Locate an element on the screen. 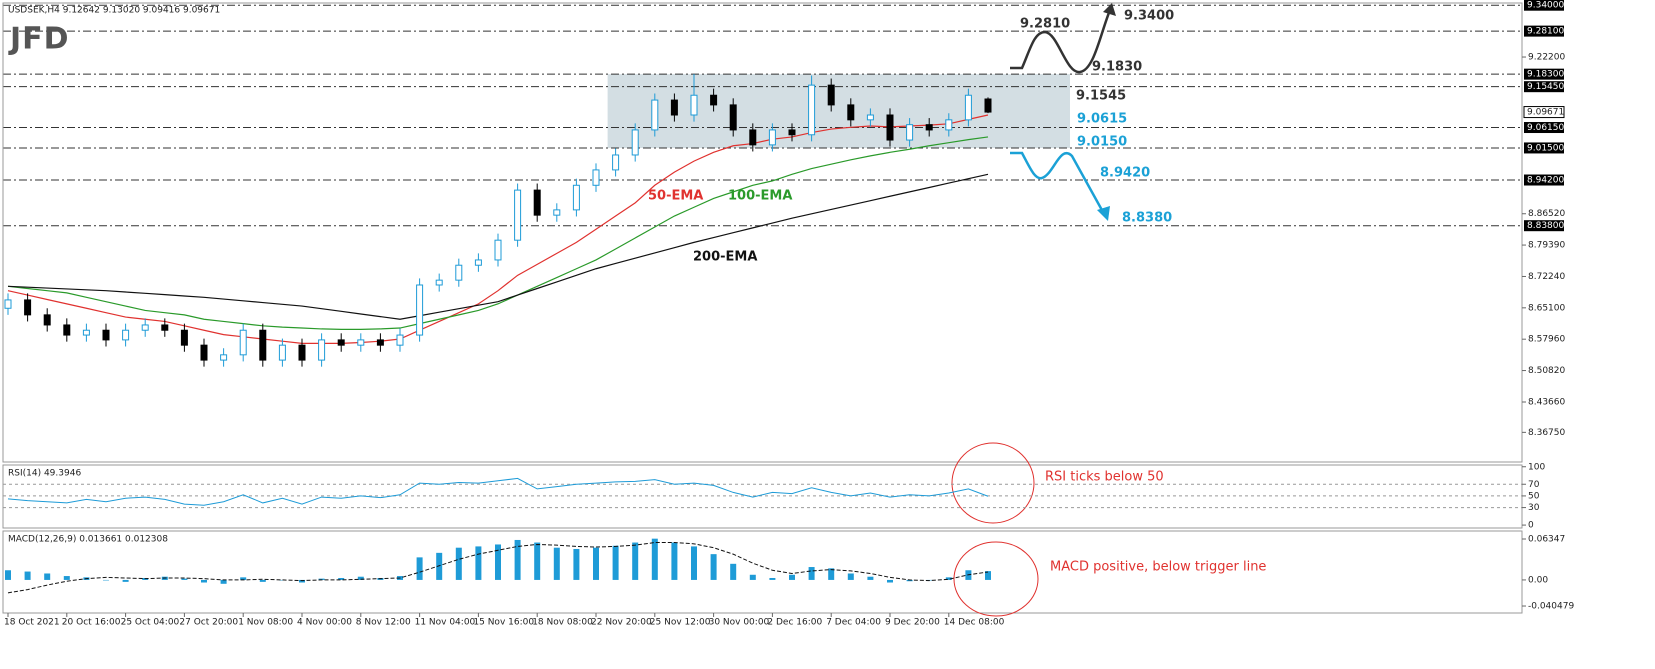 The height and width of the screenshot is (669, 1655). level-label: 9.06150 is located at coordinates (1545, 128).